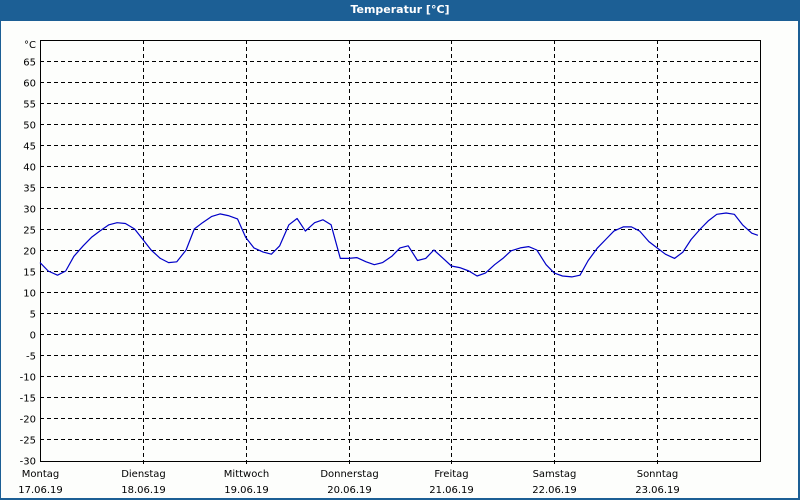  What do you see at coordinates (246, 474) in the screenshot?
I see `x-tick-day: Mittwoch` at bounding box center [246, 474].